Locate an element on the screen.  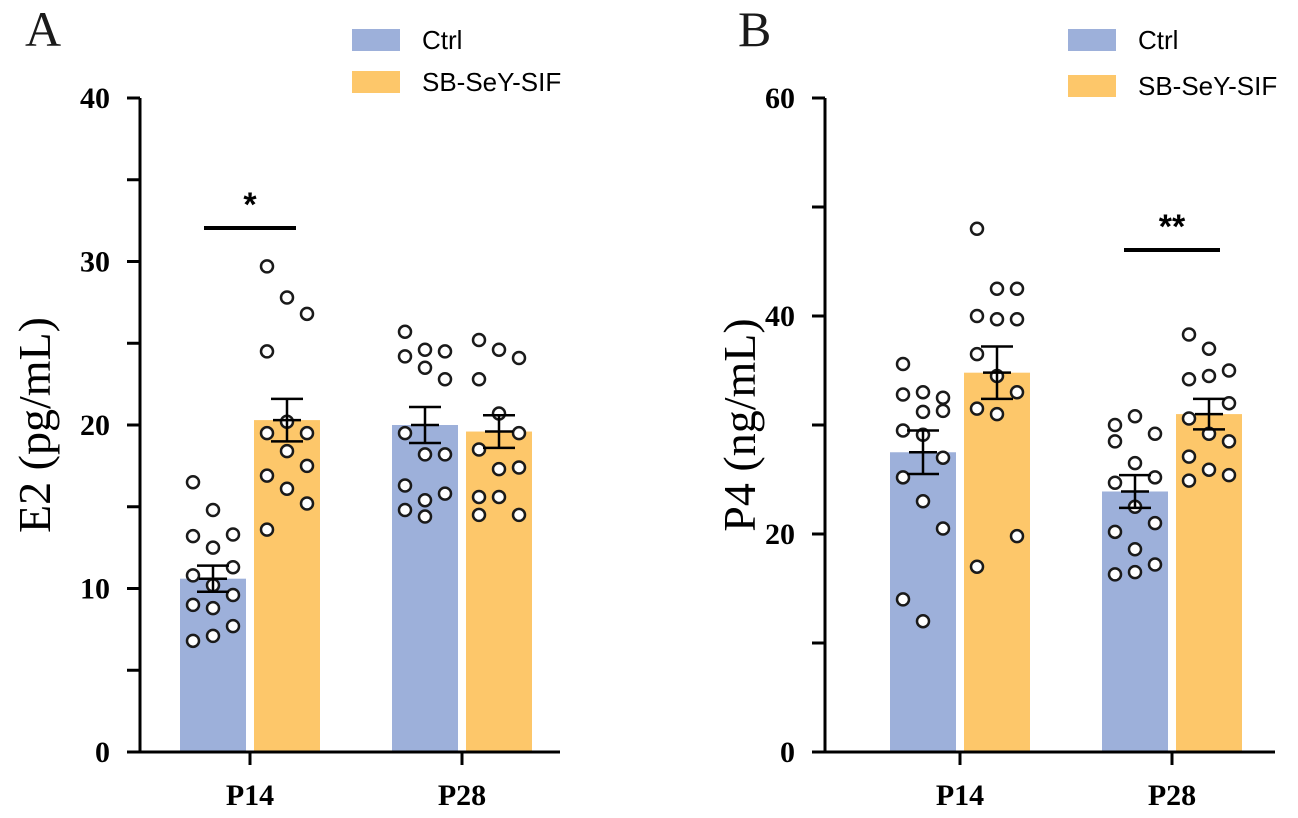
y-tick-label: 40 is located at coordinates (95, 98).